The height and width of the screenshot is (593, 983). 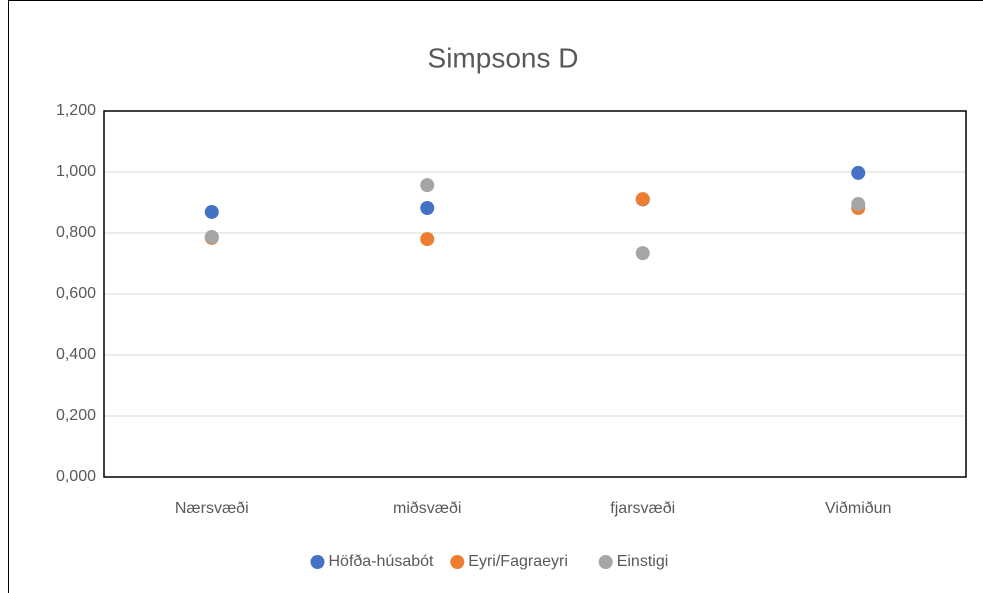 I want to click on y-tick-label: 1,200, so click(x=76, y=110).